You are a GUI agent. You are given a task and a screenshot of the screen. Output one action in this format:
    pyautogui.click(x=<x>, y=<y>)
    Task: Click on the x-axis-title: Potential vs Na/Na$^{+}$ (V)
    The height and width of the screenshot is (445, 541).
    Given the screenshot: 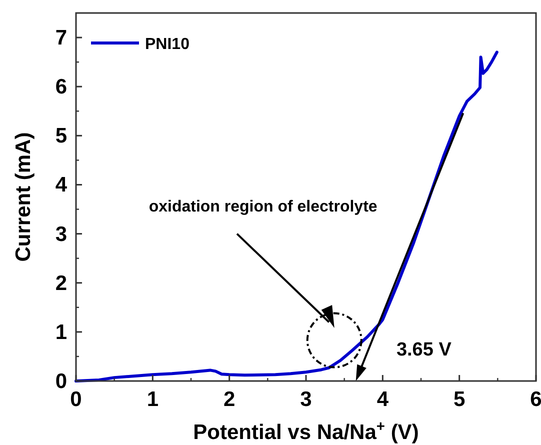 What is the action you would take?
    pyautogui.click(x=306, y=431)
    